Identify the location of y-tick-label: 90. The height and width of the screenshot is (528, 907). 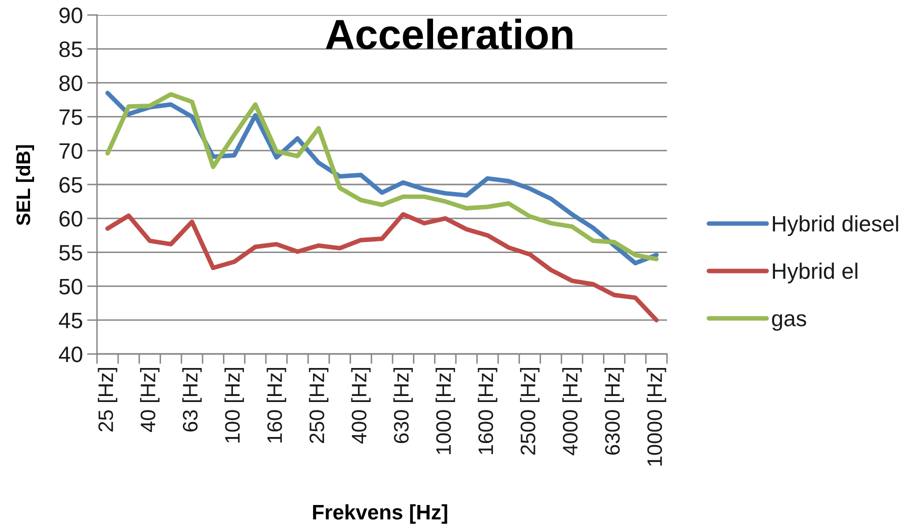
(70, 16).